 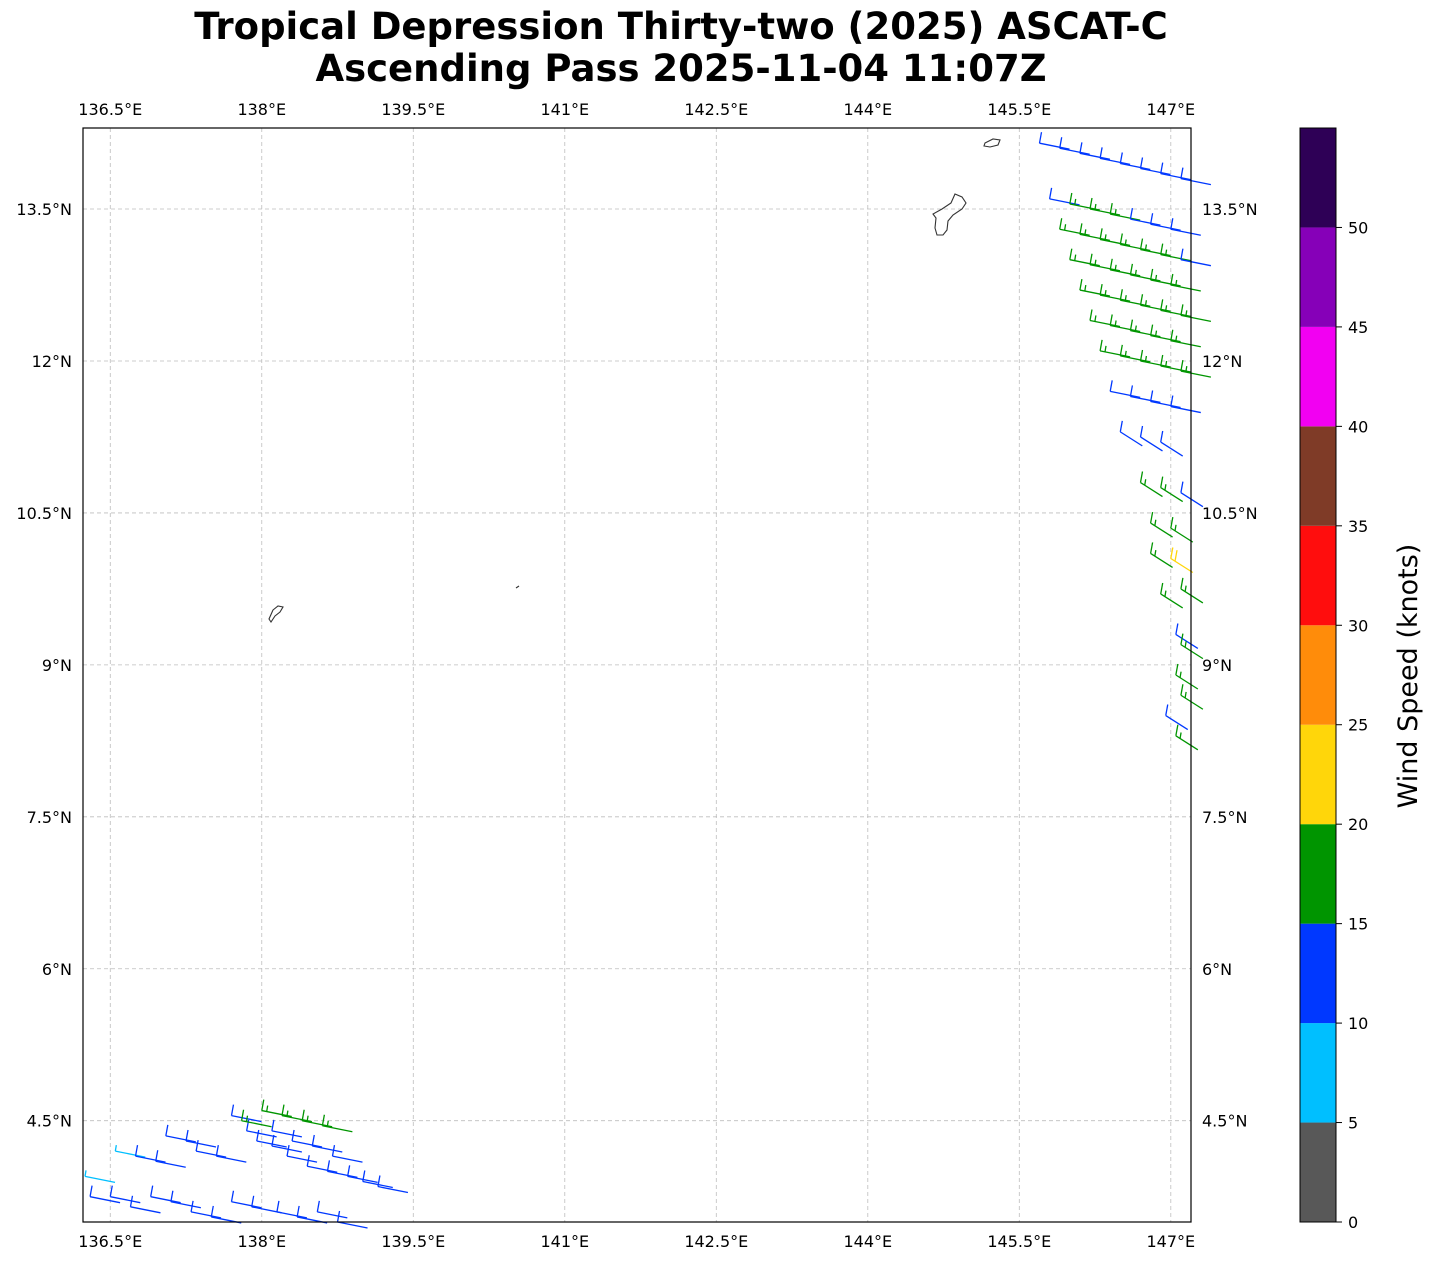 What do you see at coordinates (716, 109) in the screenshot?
I see `lon-tick-label-top: 142.5°E` at bounding box center [716, 109].